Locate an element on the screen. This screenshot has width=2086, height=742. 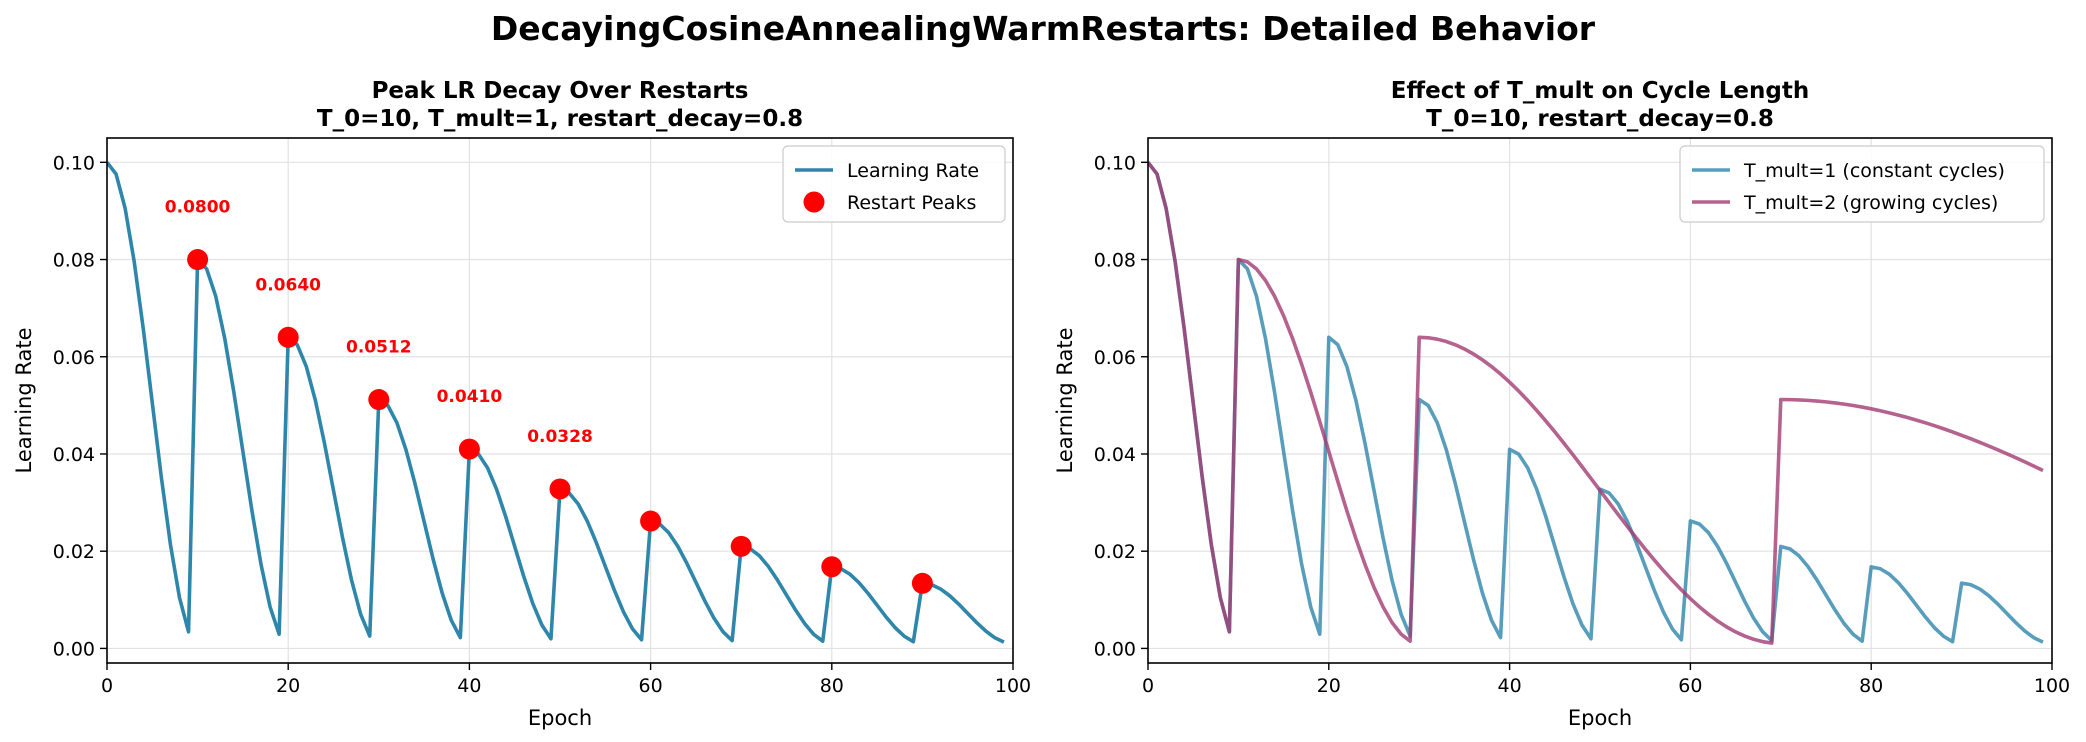
left-peak-annotation-0: 0.0800 is located at coordinates (198, 208).